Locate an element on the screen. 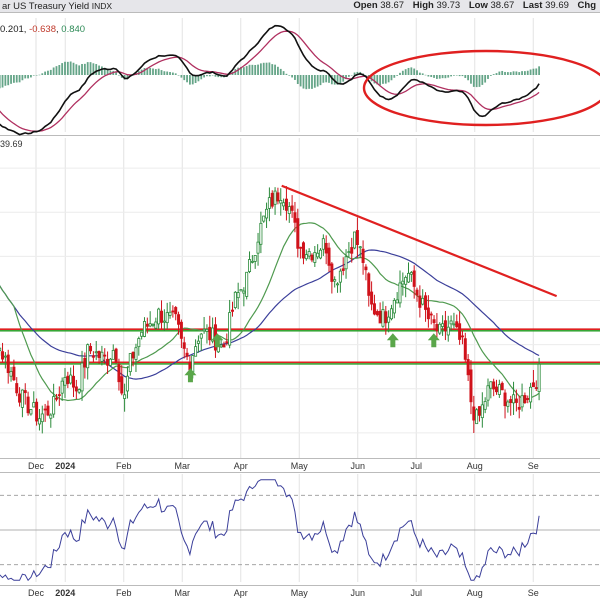 Image resolution: width=600 pixels, height=600 pixels. macd-signal-value: -0.638 is located at coordinates (42, 29).